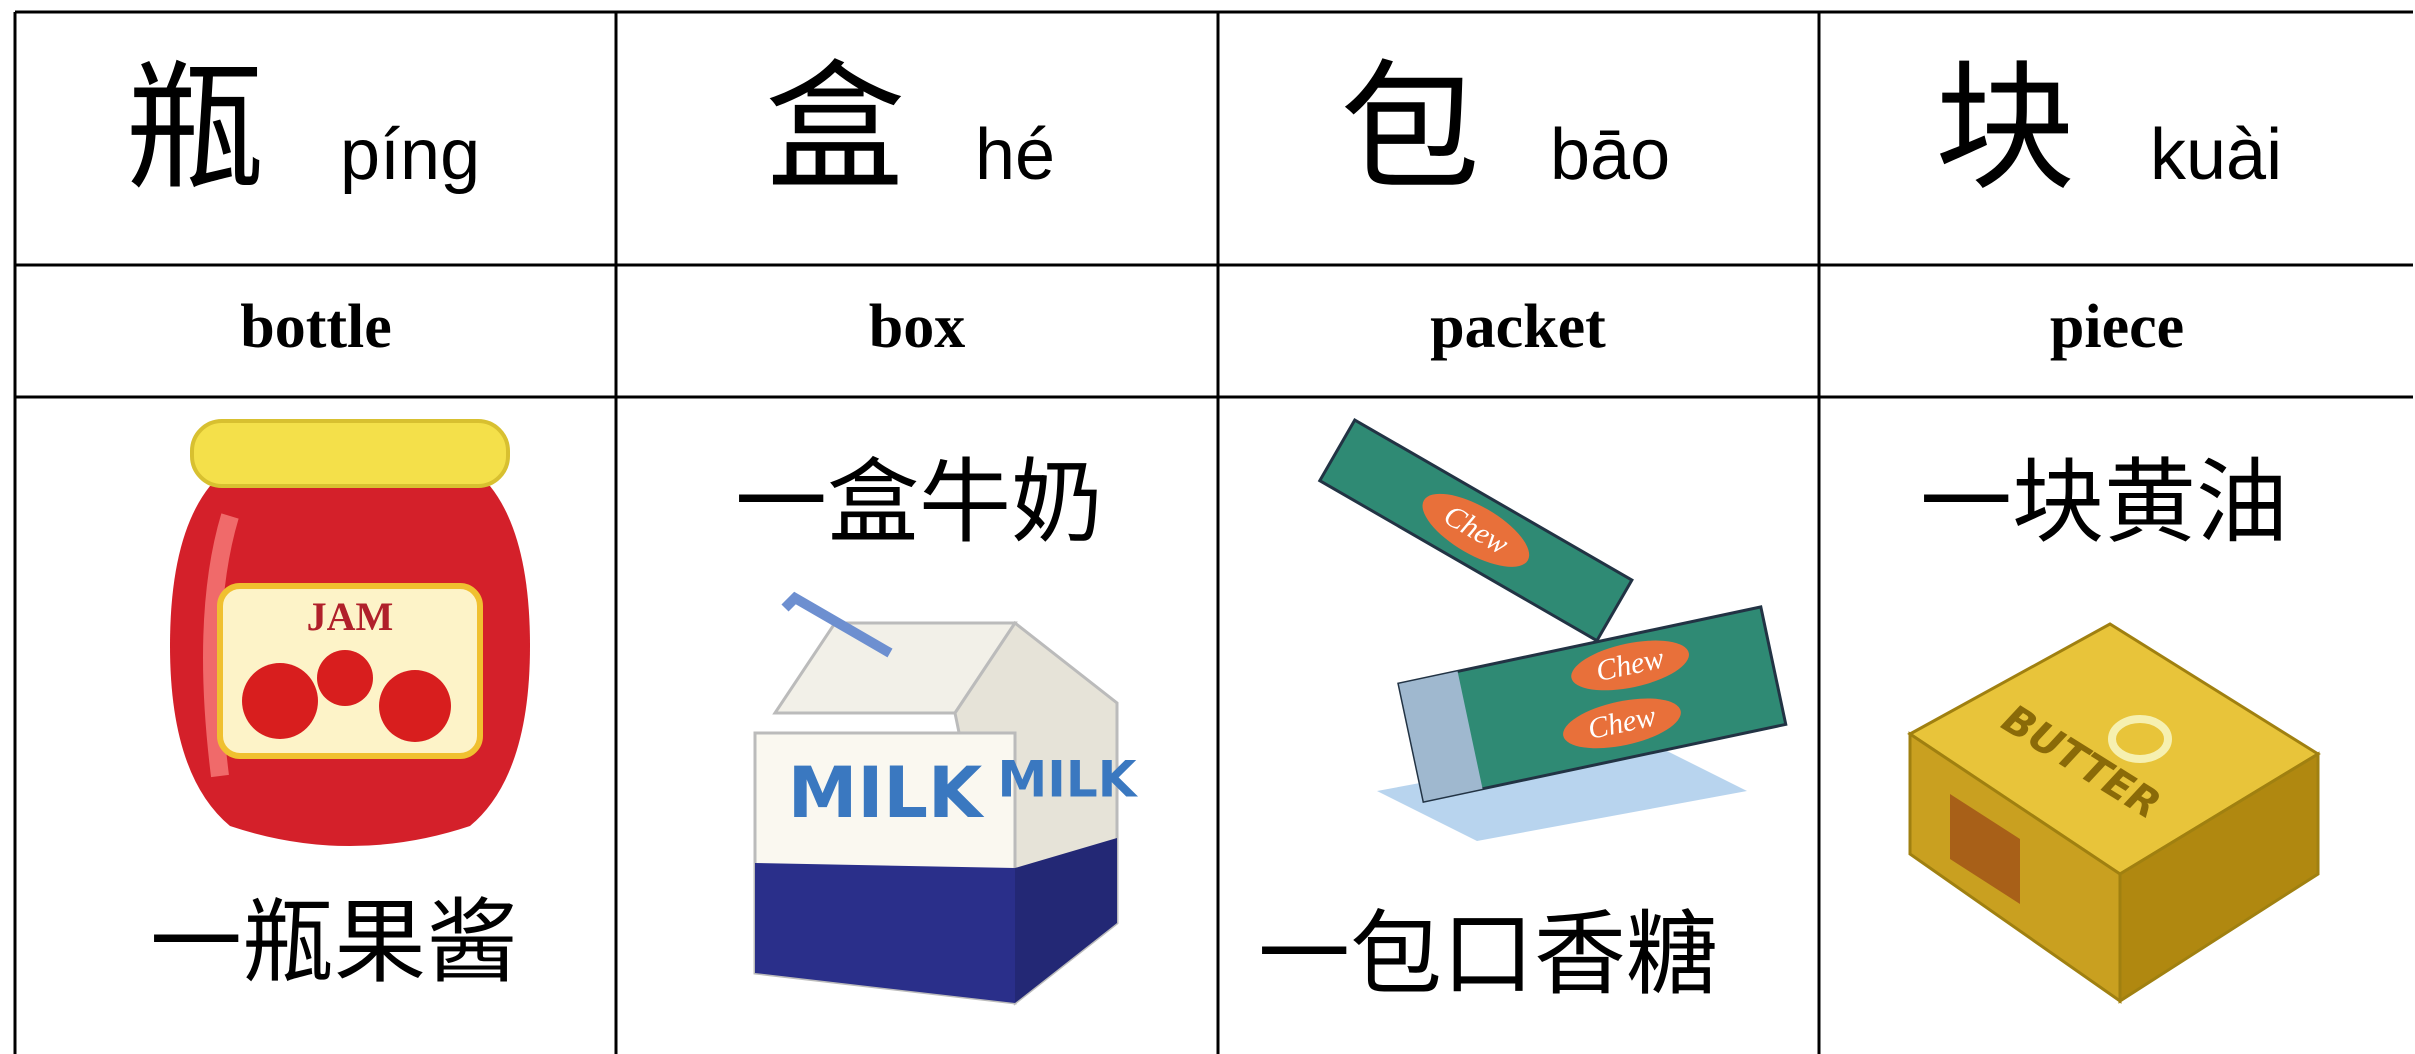 This screenshot has height=1054, width=2415. I want to click on pinyin: bāo, so click(1610, 155).